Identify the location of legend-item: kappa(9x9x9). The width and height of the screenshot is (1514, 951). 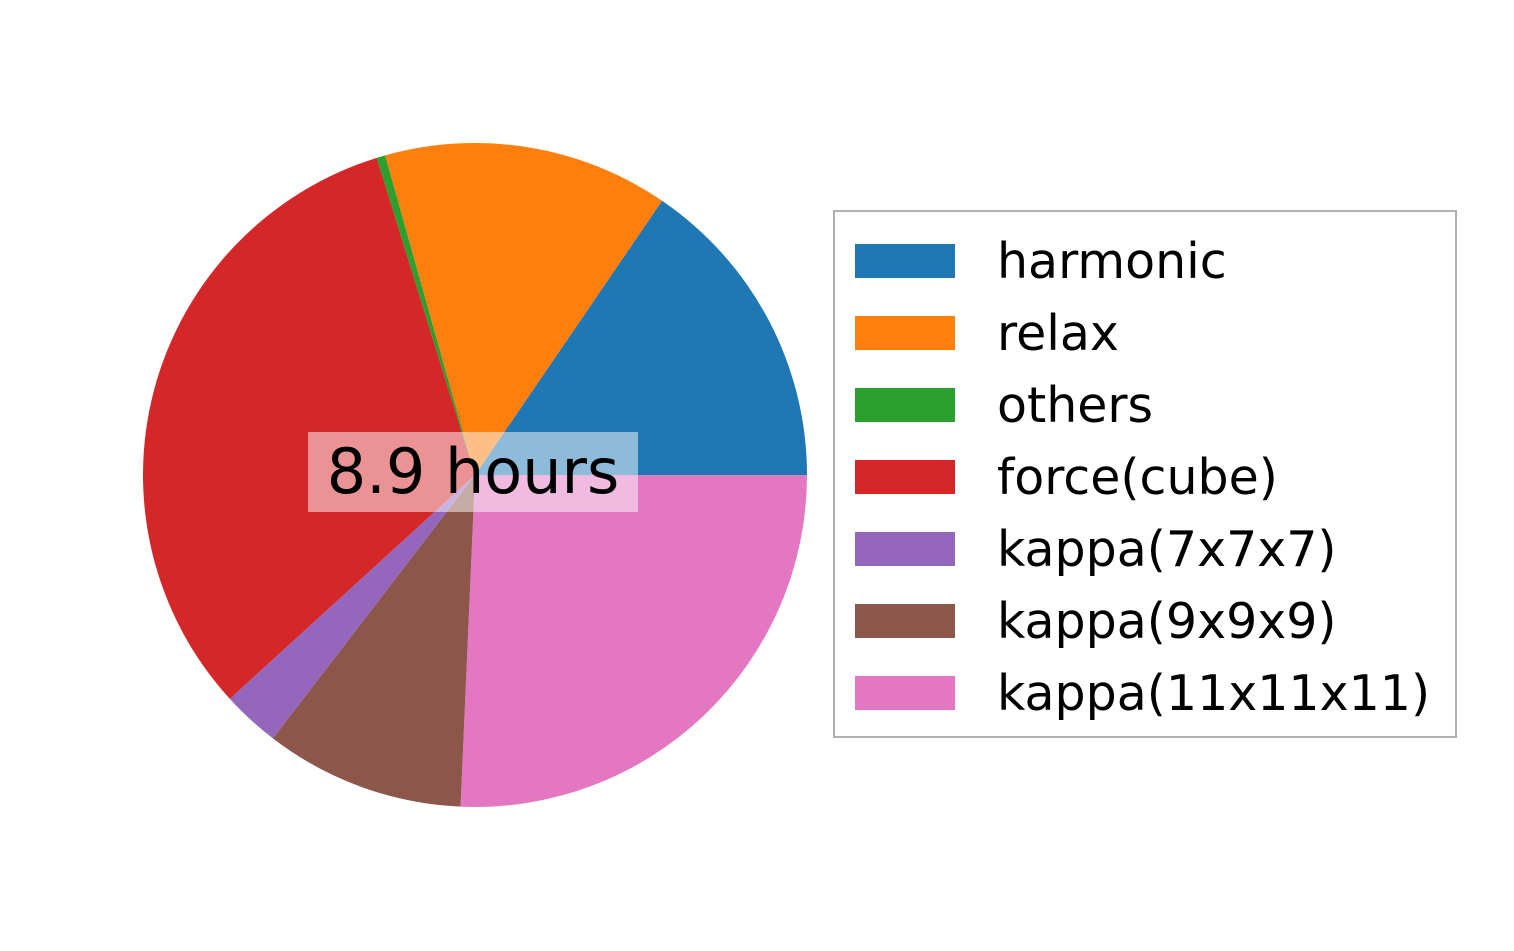
(1154, 621).